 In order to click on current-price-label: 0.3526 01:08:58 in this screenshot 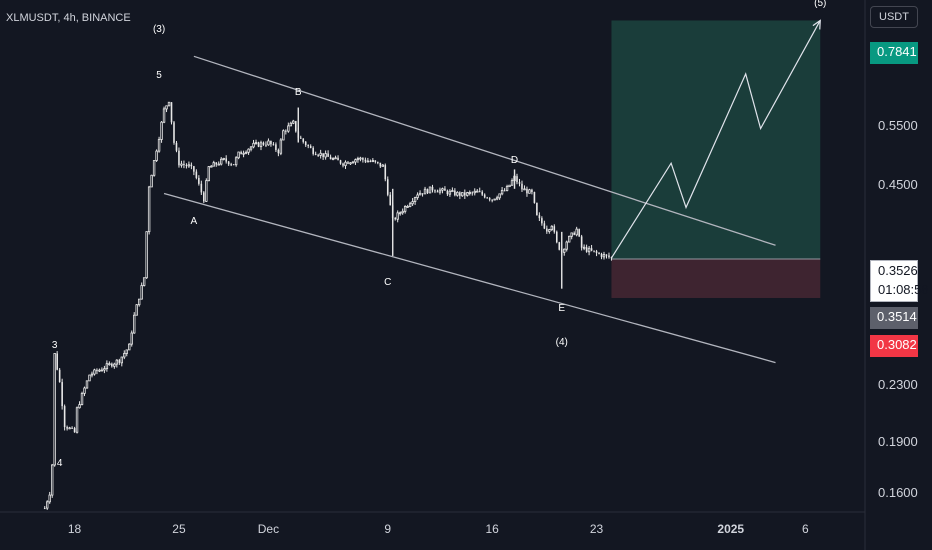, I will do `click(899, 281)`.